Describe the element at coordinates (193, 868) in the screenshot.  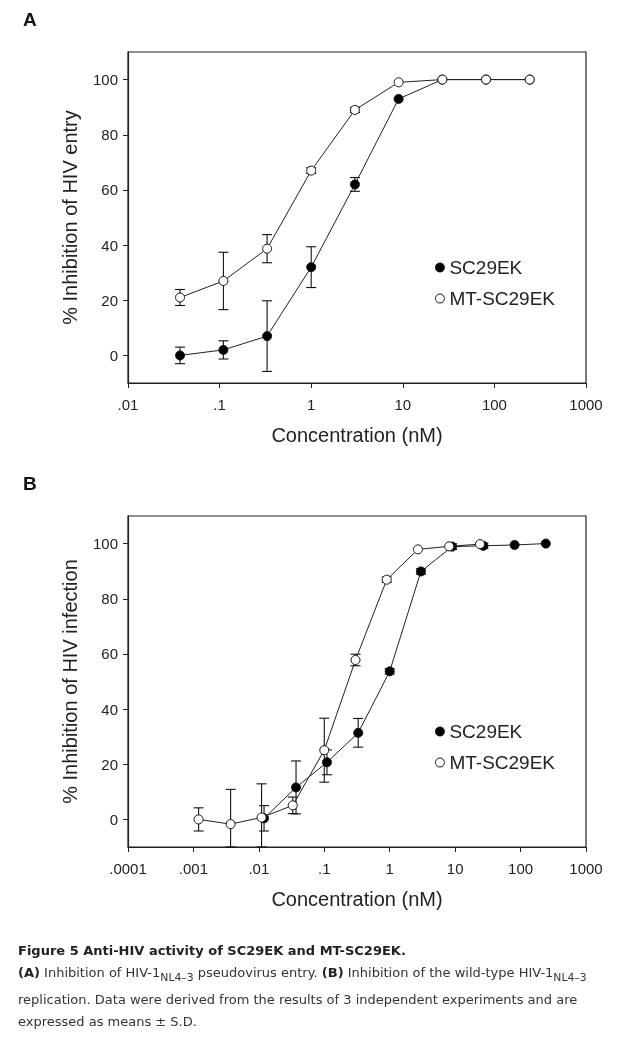
I see `x-tick-label: .001` at that location.